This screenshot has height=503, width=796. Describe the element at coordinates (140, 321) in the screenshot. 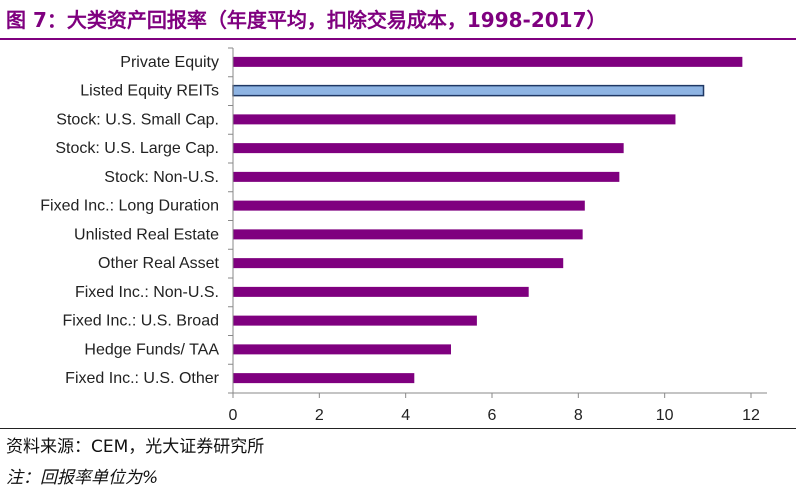

I see `category-label-9: Fixed Inc.: U.S. Broad` at that location.